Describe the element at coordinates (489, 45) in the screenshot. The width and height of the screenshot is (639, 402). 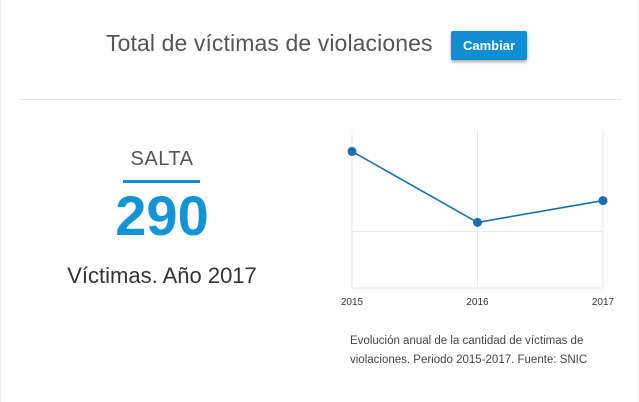
I see `change-button: Cambiar` at that location.